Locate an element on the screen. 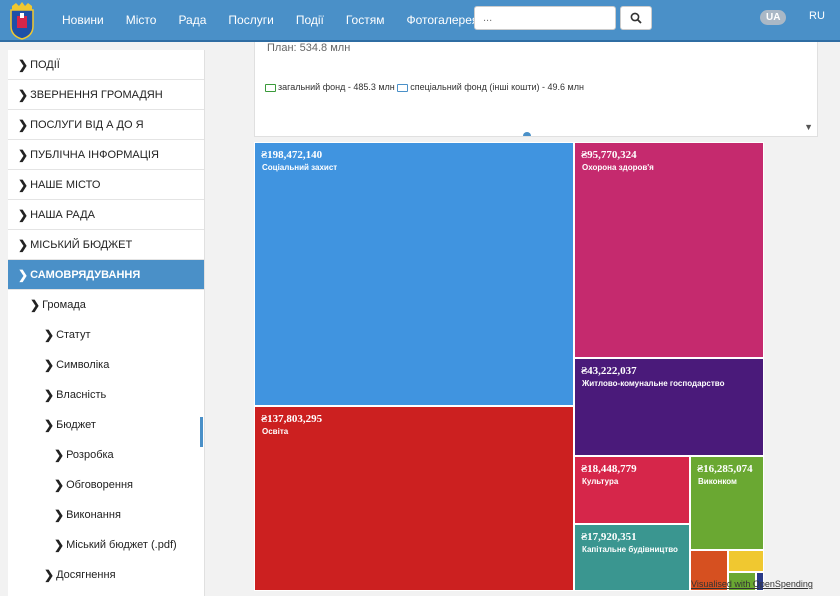 This screenshot has height=596, width=840. nav-council: Рада is located at coordinates (192, 20).